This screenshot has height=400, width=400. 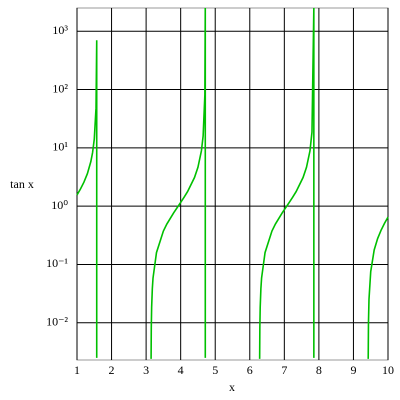 What do you see at coordinates (215, 370) in the screenshot?
I see `x-tick-label: 5` at bounding box center [215, 370].